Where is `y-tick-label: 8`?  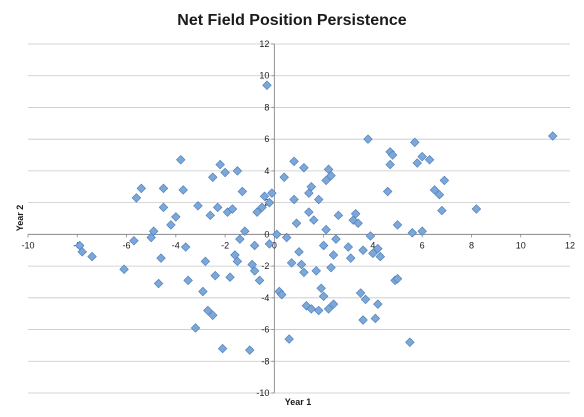
y-tick-label: 8 is located at coordinates (266, 107).